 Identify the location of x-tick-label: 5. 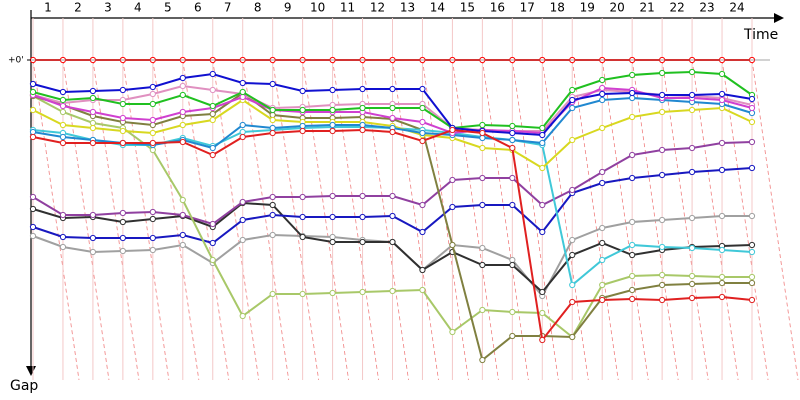
(168, 8).